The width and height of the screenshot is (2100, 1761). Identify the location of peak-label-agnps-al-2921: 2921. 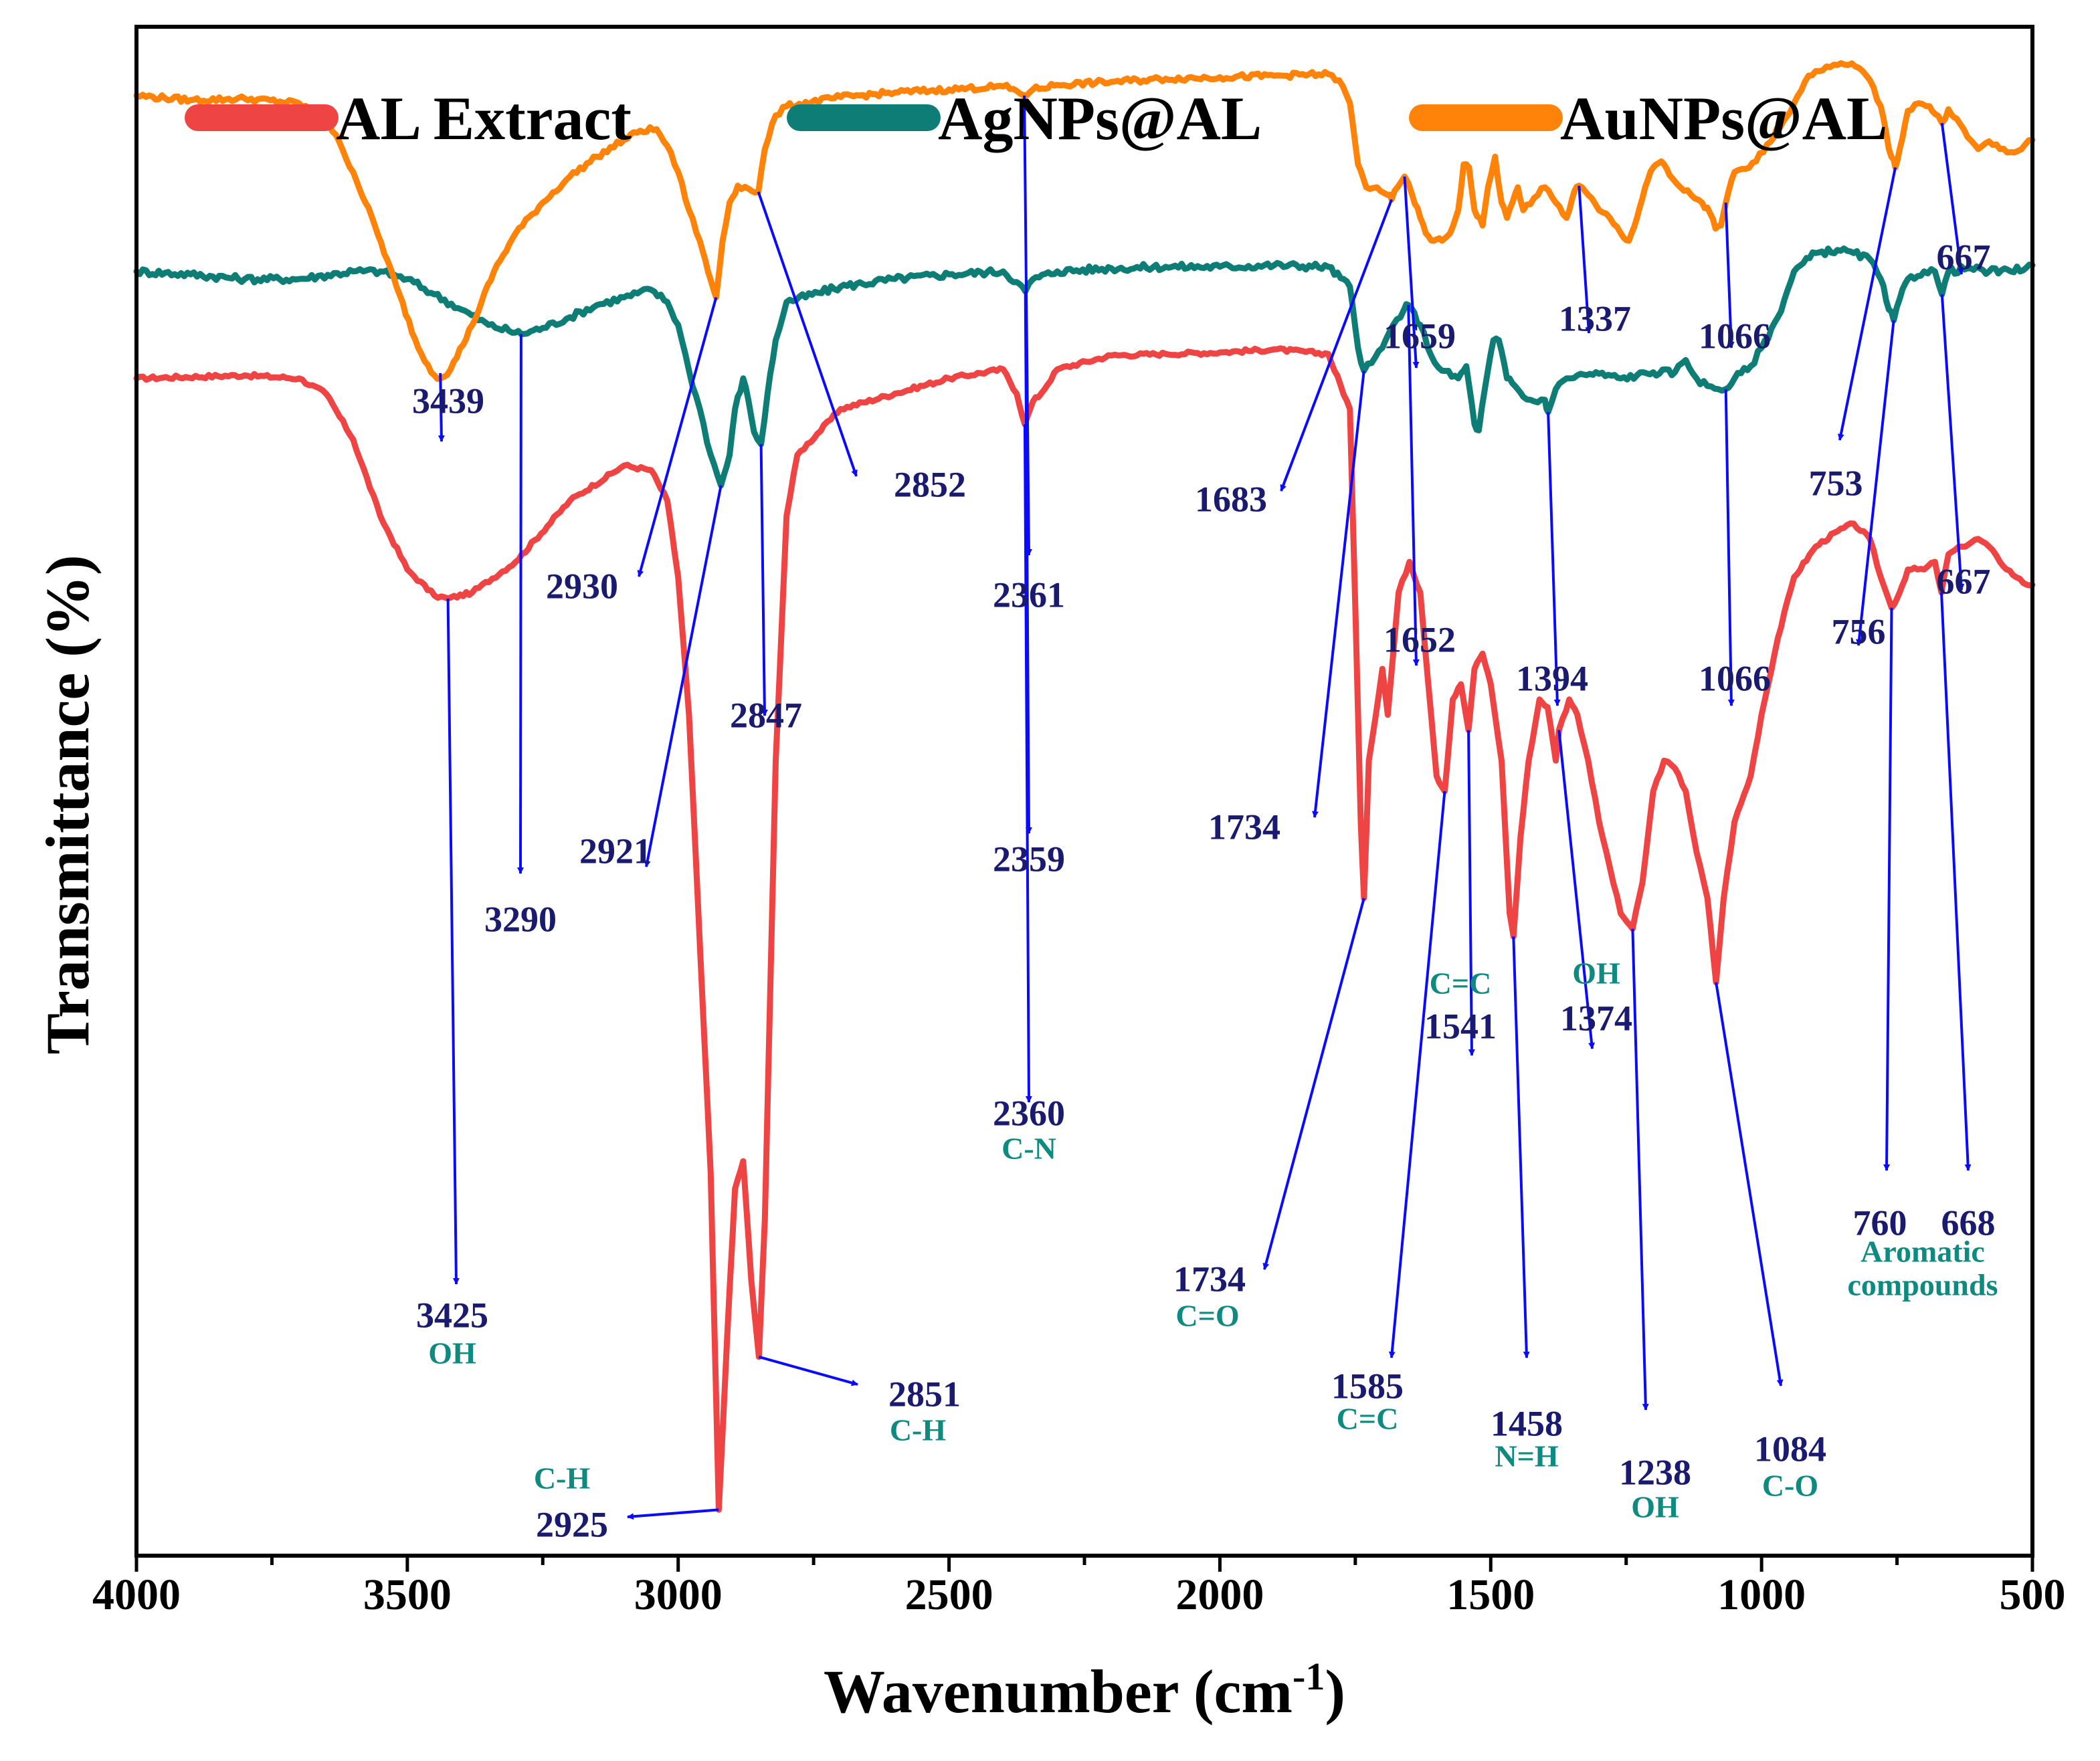
(615, 851).